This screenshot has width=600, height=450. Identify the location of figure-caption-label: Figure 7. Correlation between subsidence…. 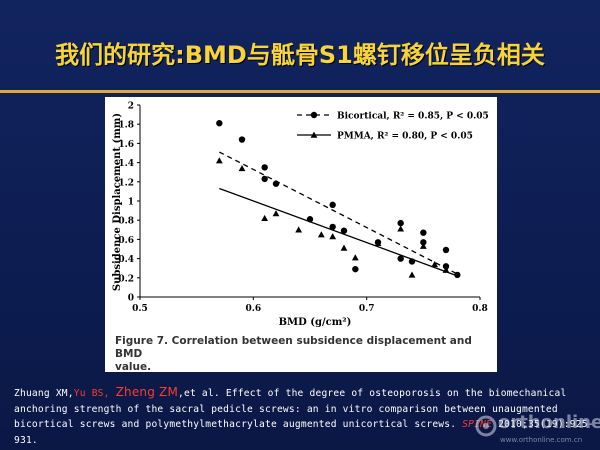
(293, 347).